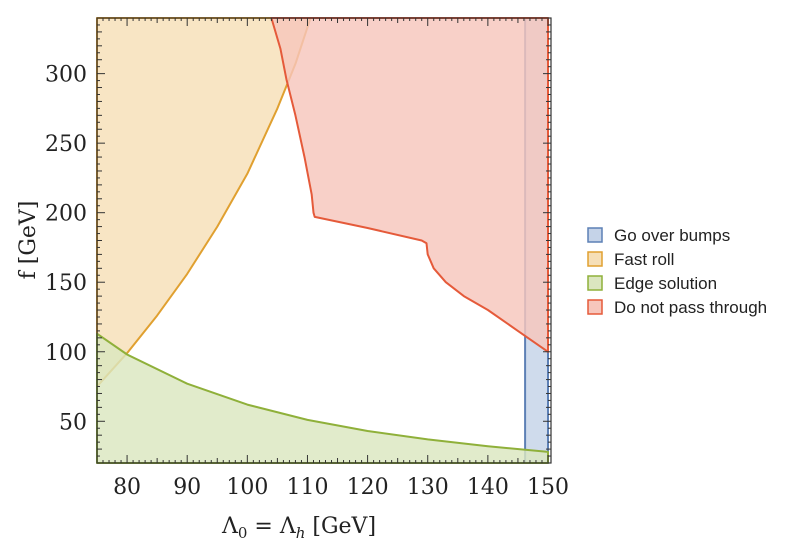  Describe the element at coordinates (28, 240) in the screenshot. I see `y-axis-title: f [GeV]` at that location.